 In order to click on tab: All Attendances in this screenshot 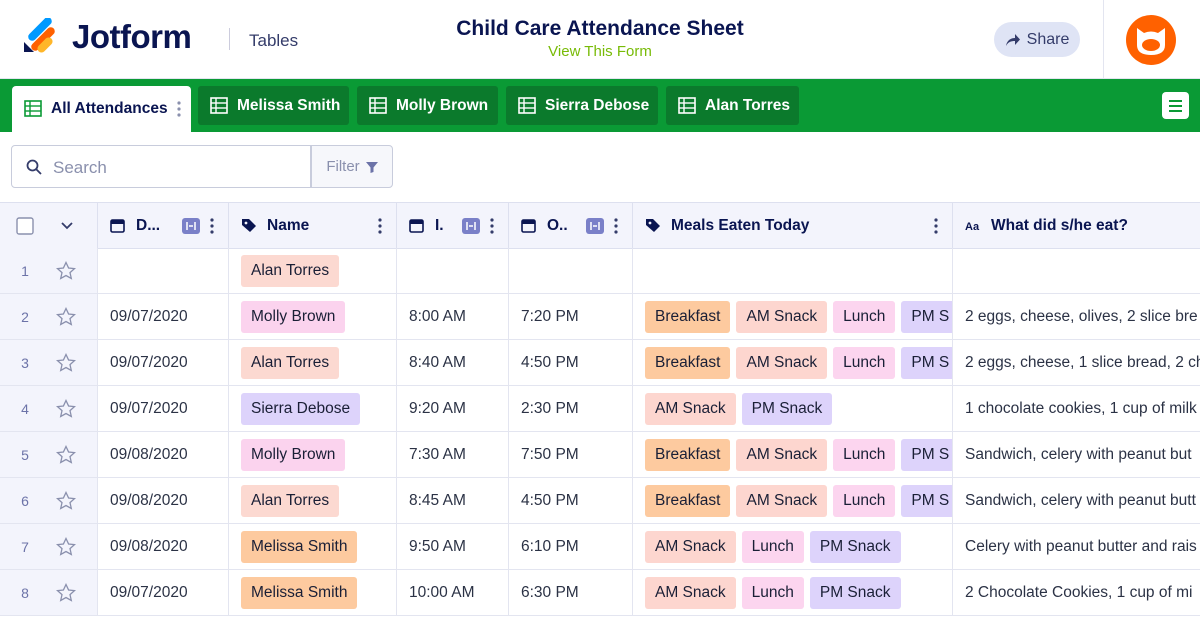, I will do `click(101, 109)`.